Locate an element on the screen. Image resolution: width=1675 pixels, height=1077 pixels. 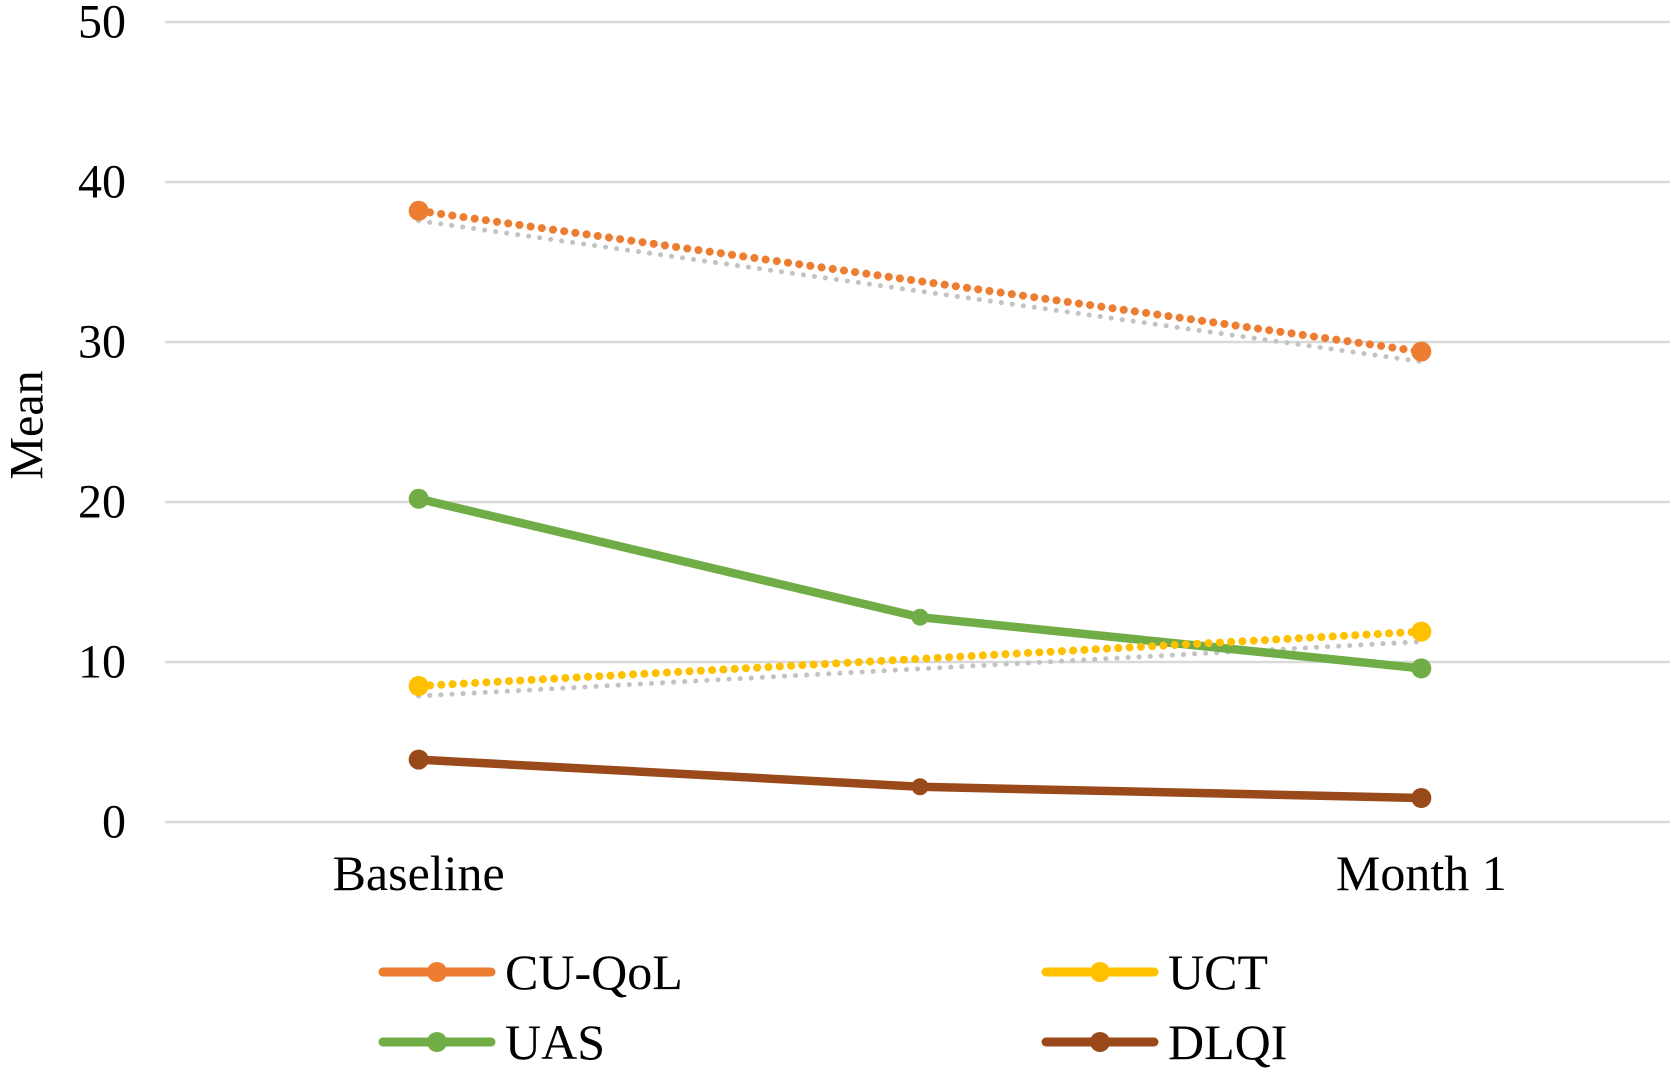
legend-label-dlqi: DLQI is located at coordinates (1227, 1042).